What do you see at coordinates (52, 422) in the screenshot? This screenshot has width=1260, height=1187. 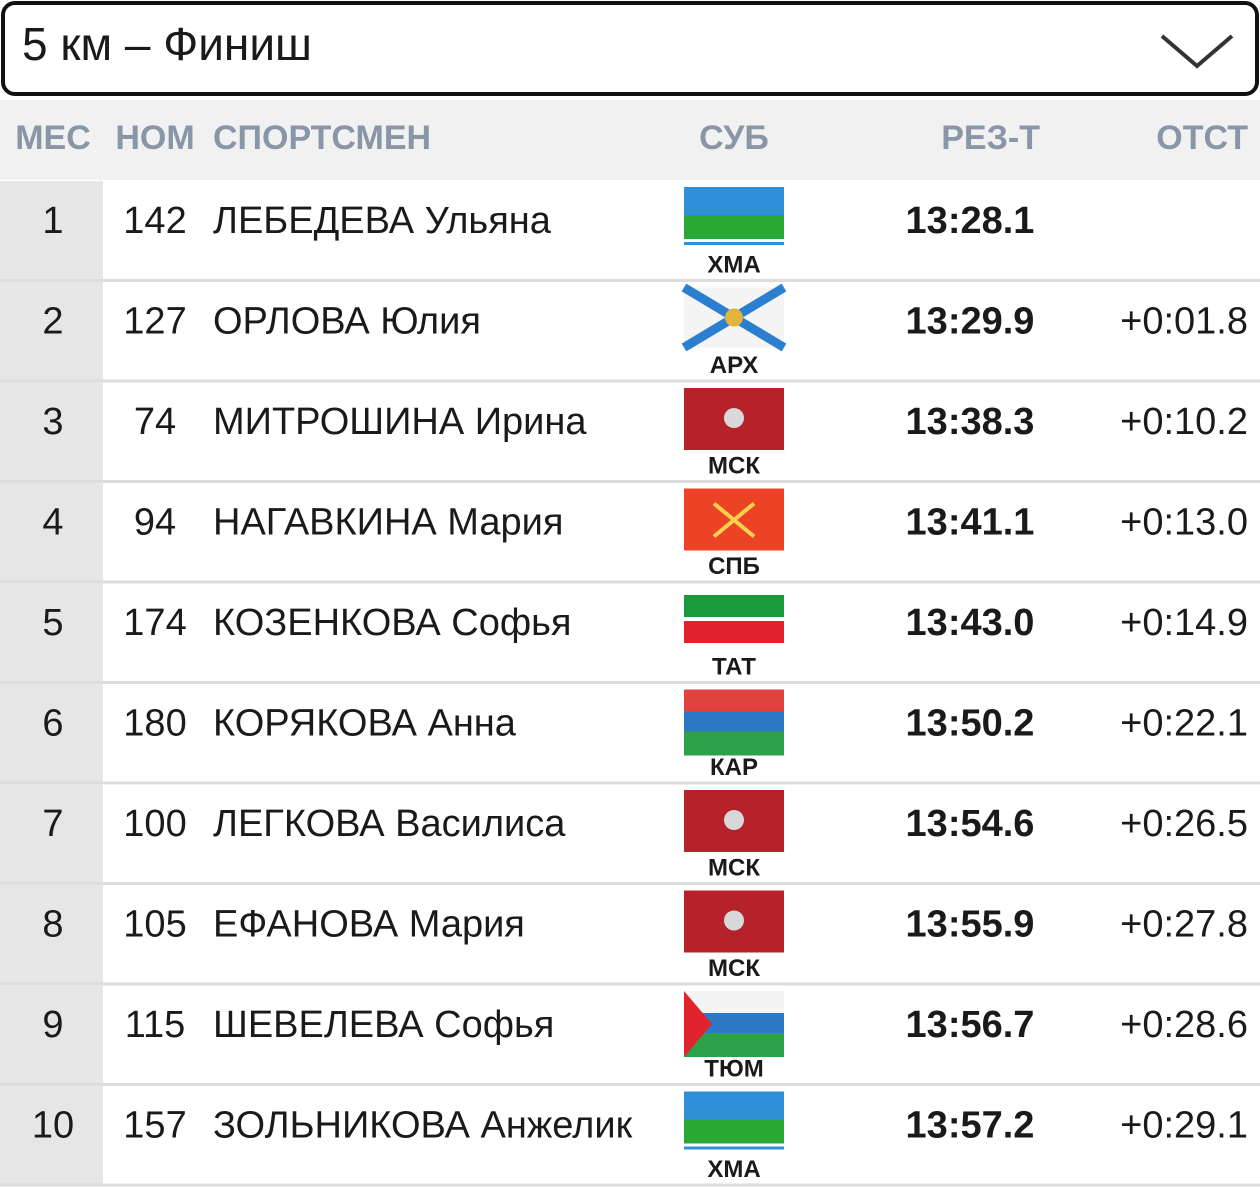 I see `place: 3` at bounding box center [52, 422].